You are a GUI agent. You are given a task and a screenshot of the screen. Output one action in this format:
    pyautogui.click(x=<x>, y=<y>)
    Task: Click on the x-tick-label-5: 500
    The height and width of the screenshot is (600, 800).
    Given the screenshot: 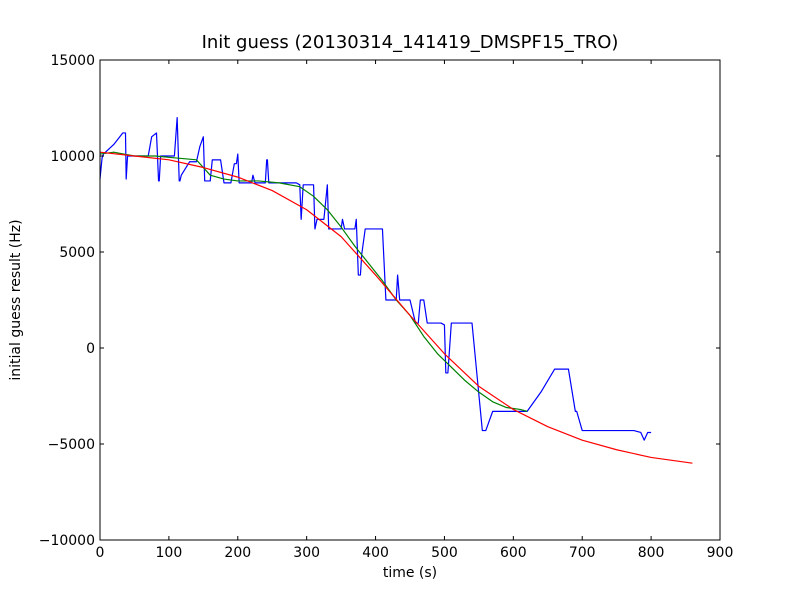 What is the action you would take?
    pyautogui.click(x=444, y=553)
    